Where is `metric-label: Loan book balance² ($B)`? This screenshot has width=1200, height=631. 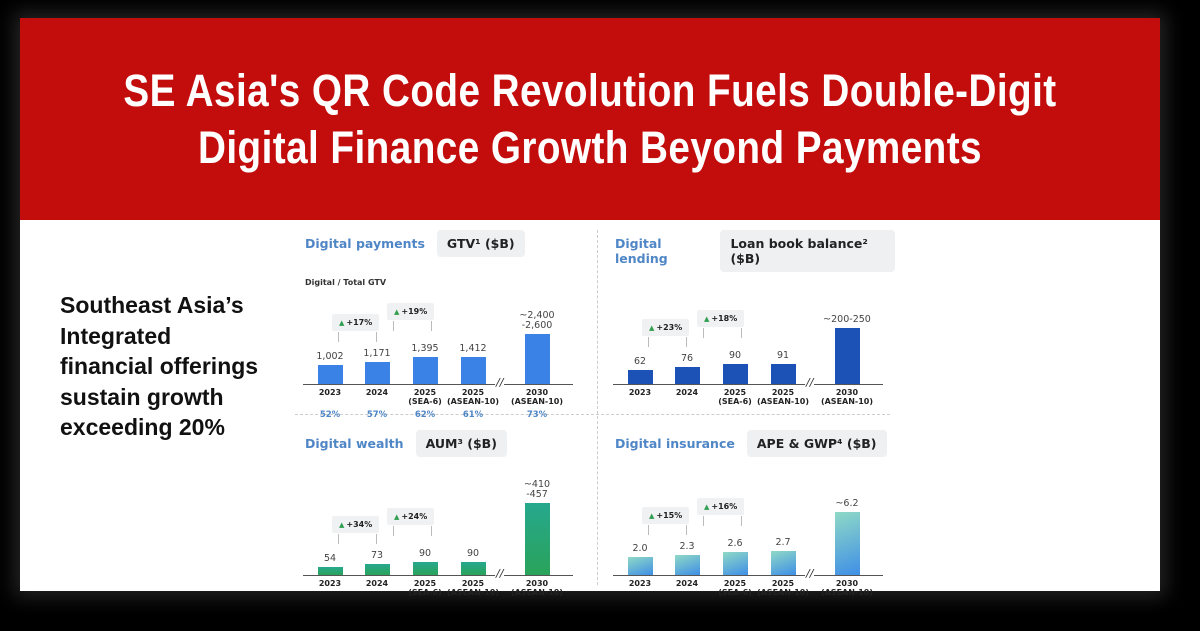 metric-label: Loan book balance² ($B) is located at coordinates (807, 251).